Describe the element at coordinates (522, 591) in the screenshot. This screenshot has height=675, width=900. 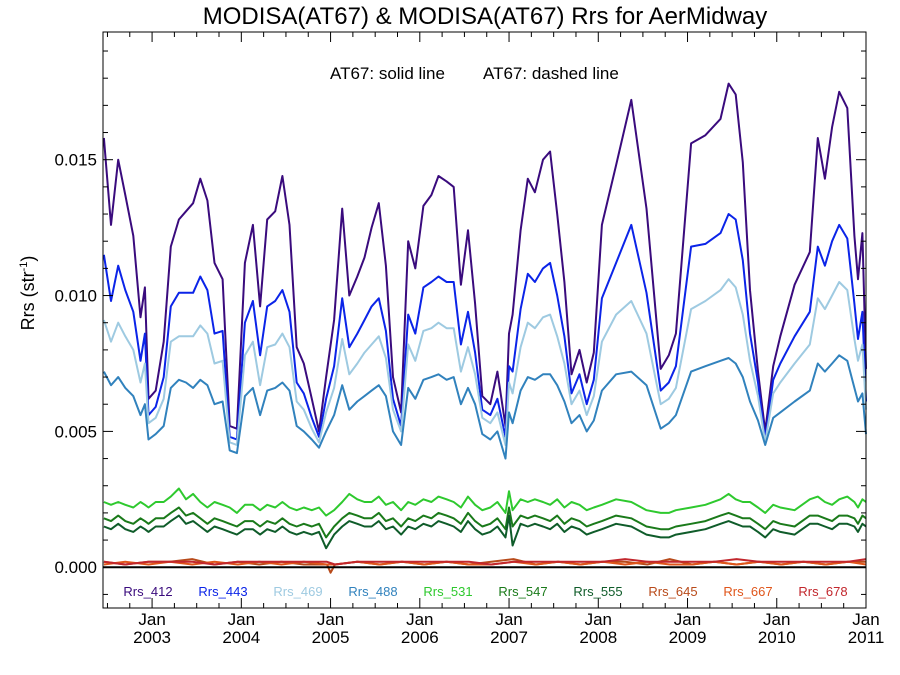
I see `legend-label-rrs-547: Rrs_547` at that location.